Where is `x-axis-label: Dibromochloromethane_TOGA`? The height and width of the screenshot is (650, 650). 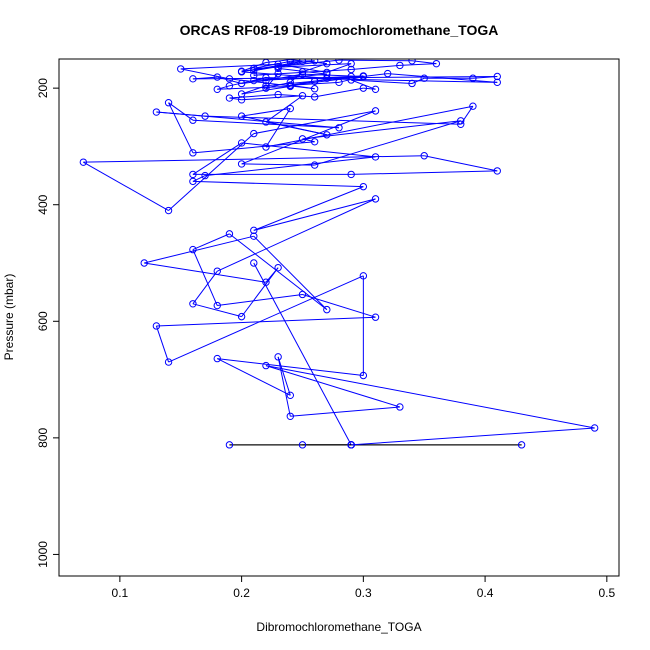 x-axis-label: Dibromochloromethane_TOGA is located at coordinates (338, 627).